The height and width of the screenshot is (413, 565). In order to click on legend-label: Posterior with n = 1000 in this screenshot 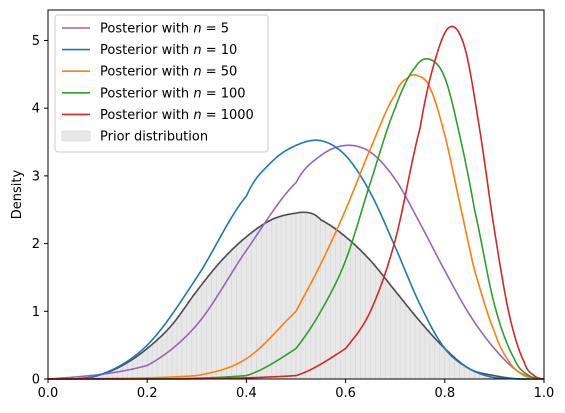, I will do `click(177, 115)`.